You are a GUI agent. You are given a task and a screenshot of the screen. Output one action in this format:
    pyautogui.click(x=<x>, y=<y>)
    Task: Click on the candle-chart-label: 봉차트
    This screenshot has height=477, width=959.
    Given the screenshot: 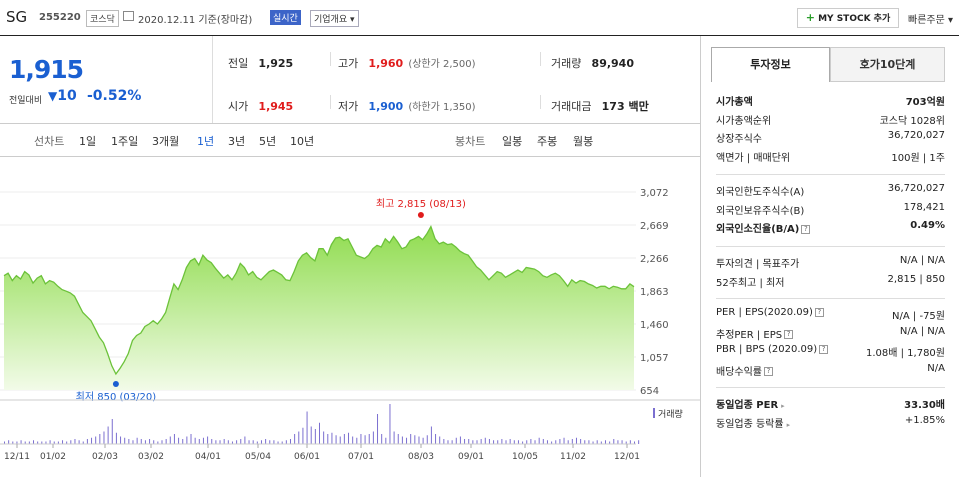 What is the action you would take?
    pyautogui.click(x=470, y=141)
    